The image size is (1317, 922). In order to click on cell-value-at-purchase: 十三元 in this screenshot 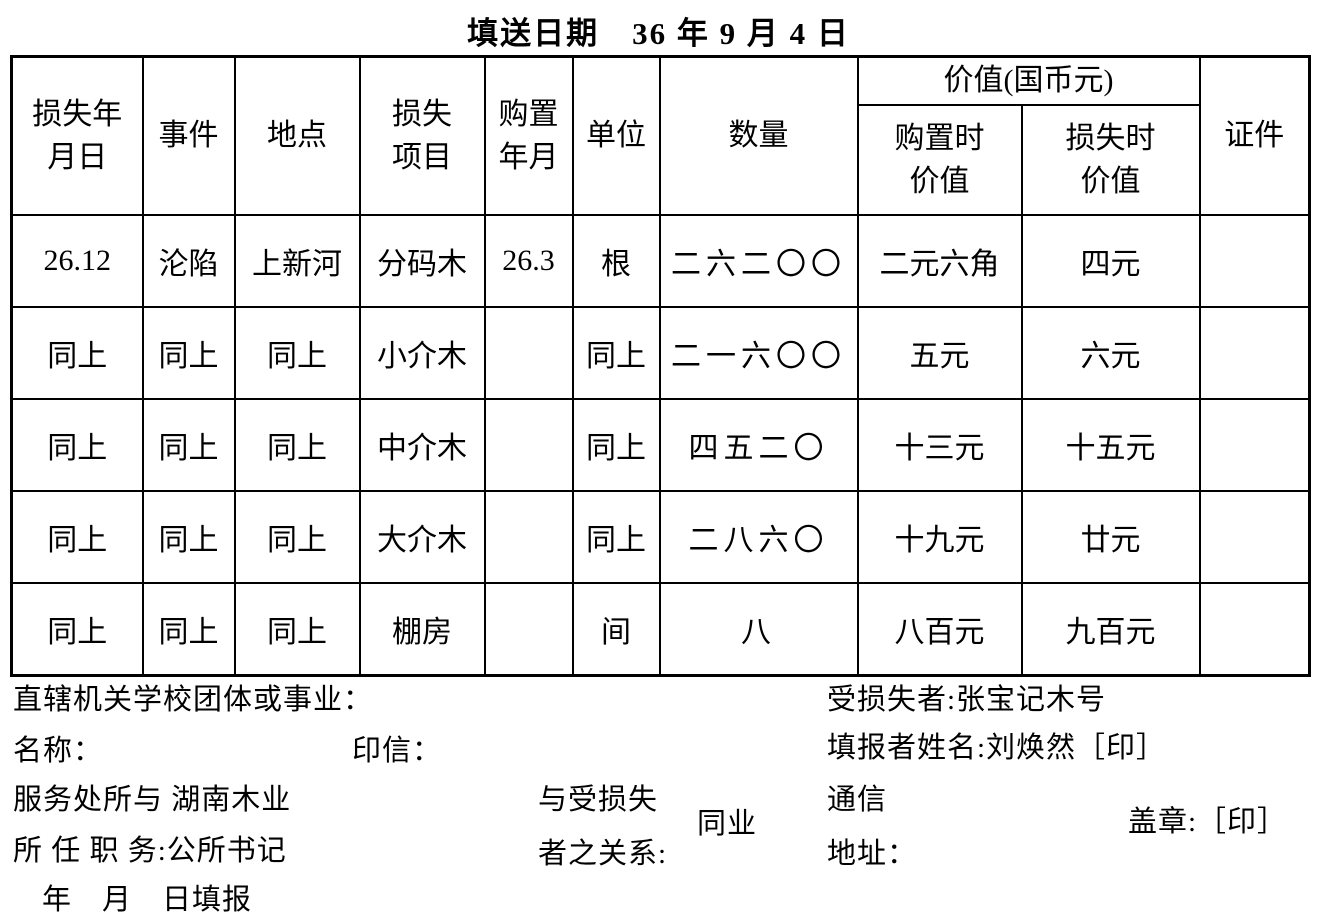, I will do `click(939, 445)`.